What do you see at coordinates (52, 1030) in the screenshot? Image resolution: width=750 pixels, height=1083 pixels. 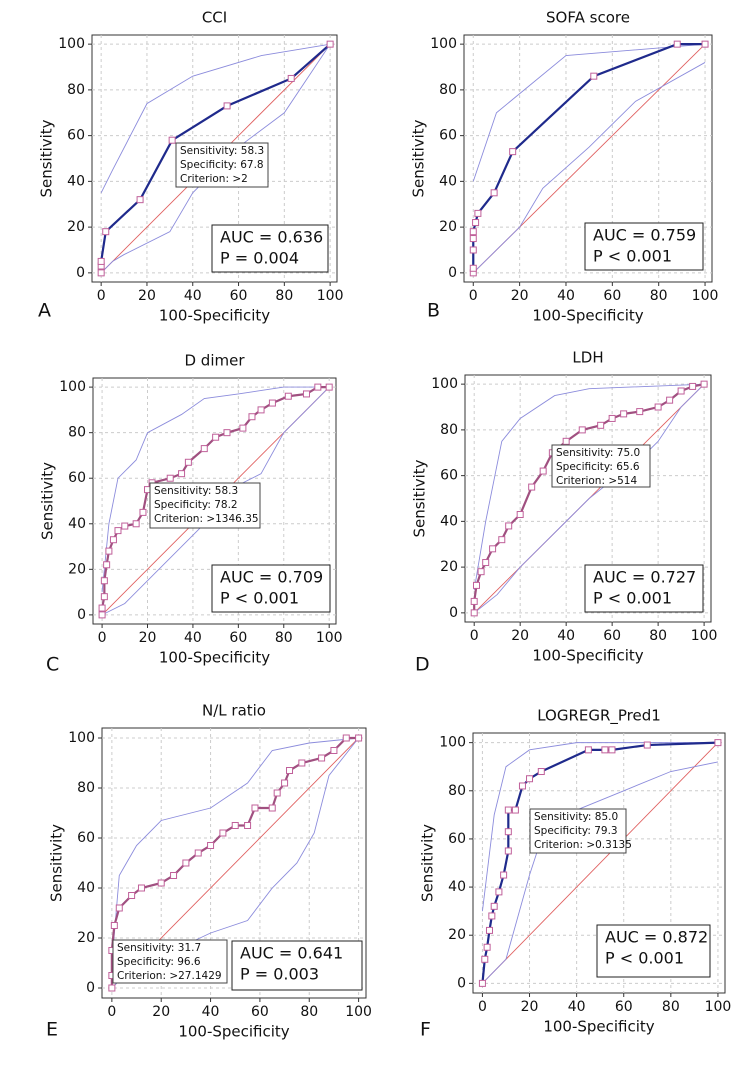 I see `panel-letter: E` at bounding box center [52, 1030].